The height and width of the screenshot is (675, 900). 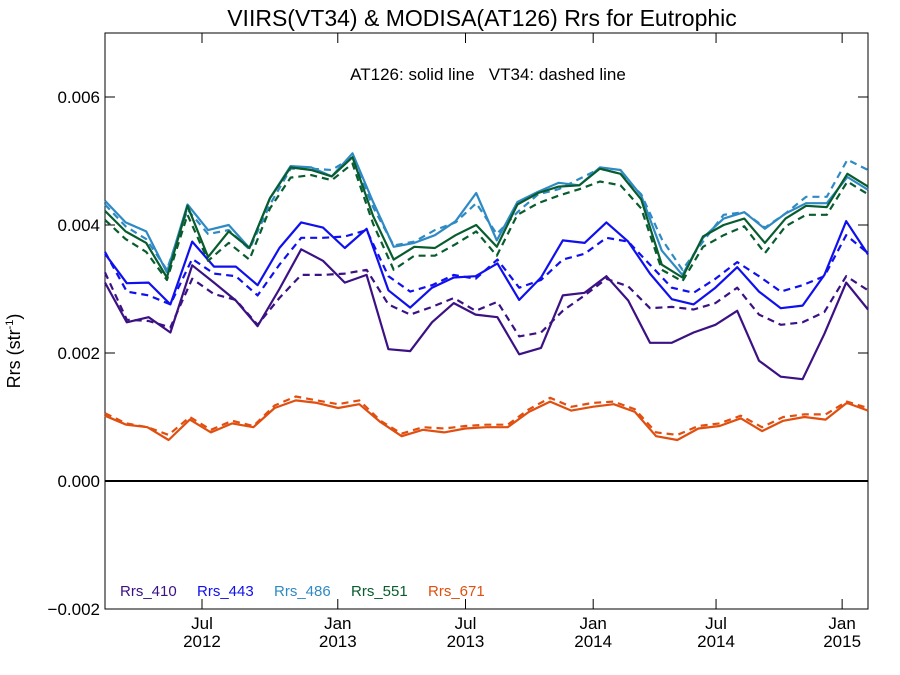 What do you see at coordinates (14, 358) in the screenshot?
I see `y-axis-label-main: Rrs (str` at bounding box center [14, 358].